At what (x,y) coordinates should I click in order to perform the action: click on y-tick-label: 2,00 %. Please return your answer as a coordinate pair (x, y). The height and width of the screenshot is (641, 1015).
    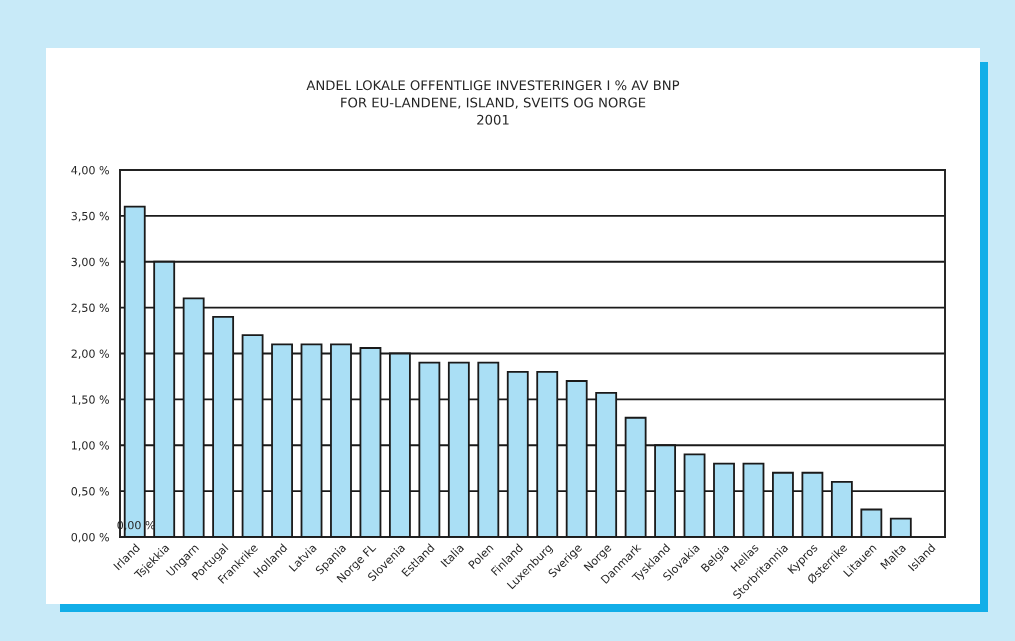
    Looking at the image, I should click on (90, 354).